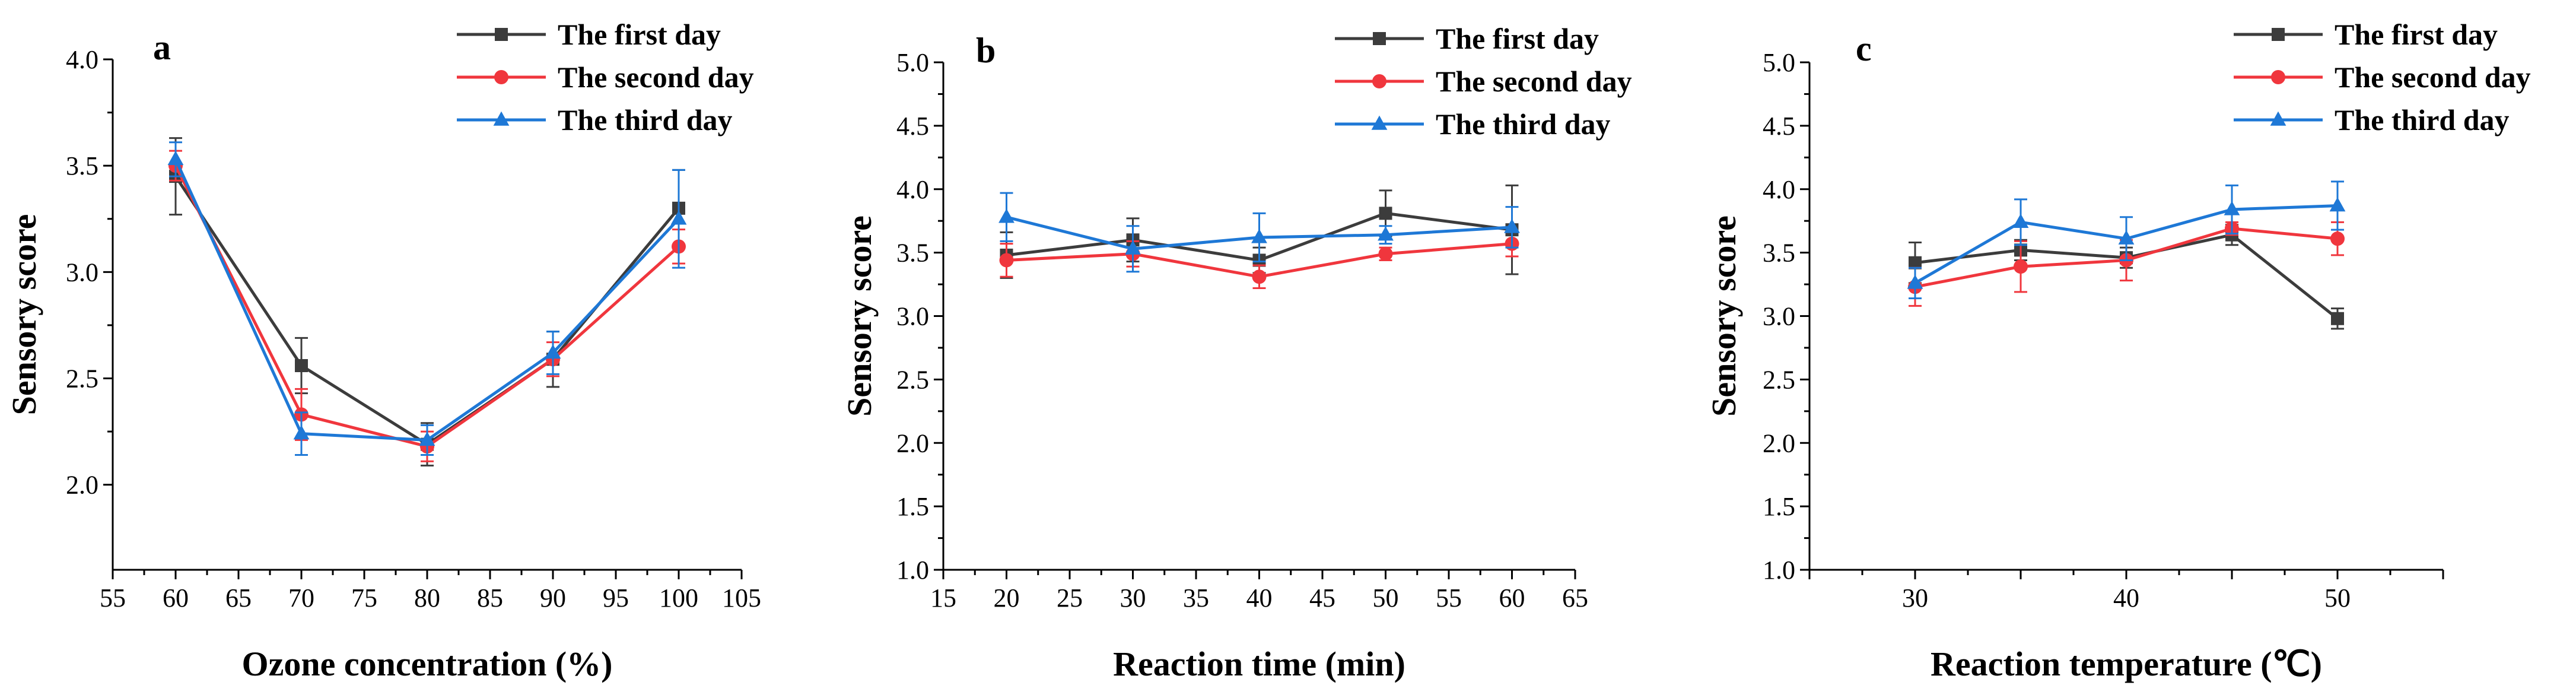 Image resolution: width=2576 pixels, height=698 pixels. Describe the element at coordinates (2126, 664) in the screenshot. I see `x-axis-title: Reaction temperature (℃)` at that location.